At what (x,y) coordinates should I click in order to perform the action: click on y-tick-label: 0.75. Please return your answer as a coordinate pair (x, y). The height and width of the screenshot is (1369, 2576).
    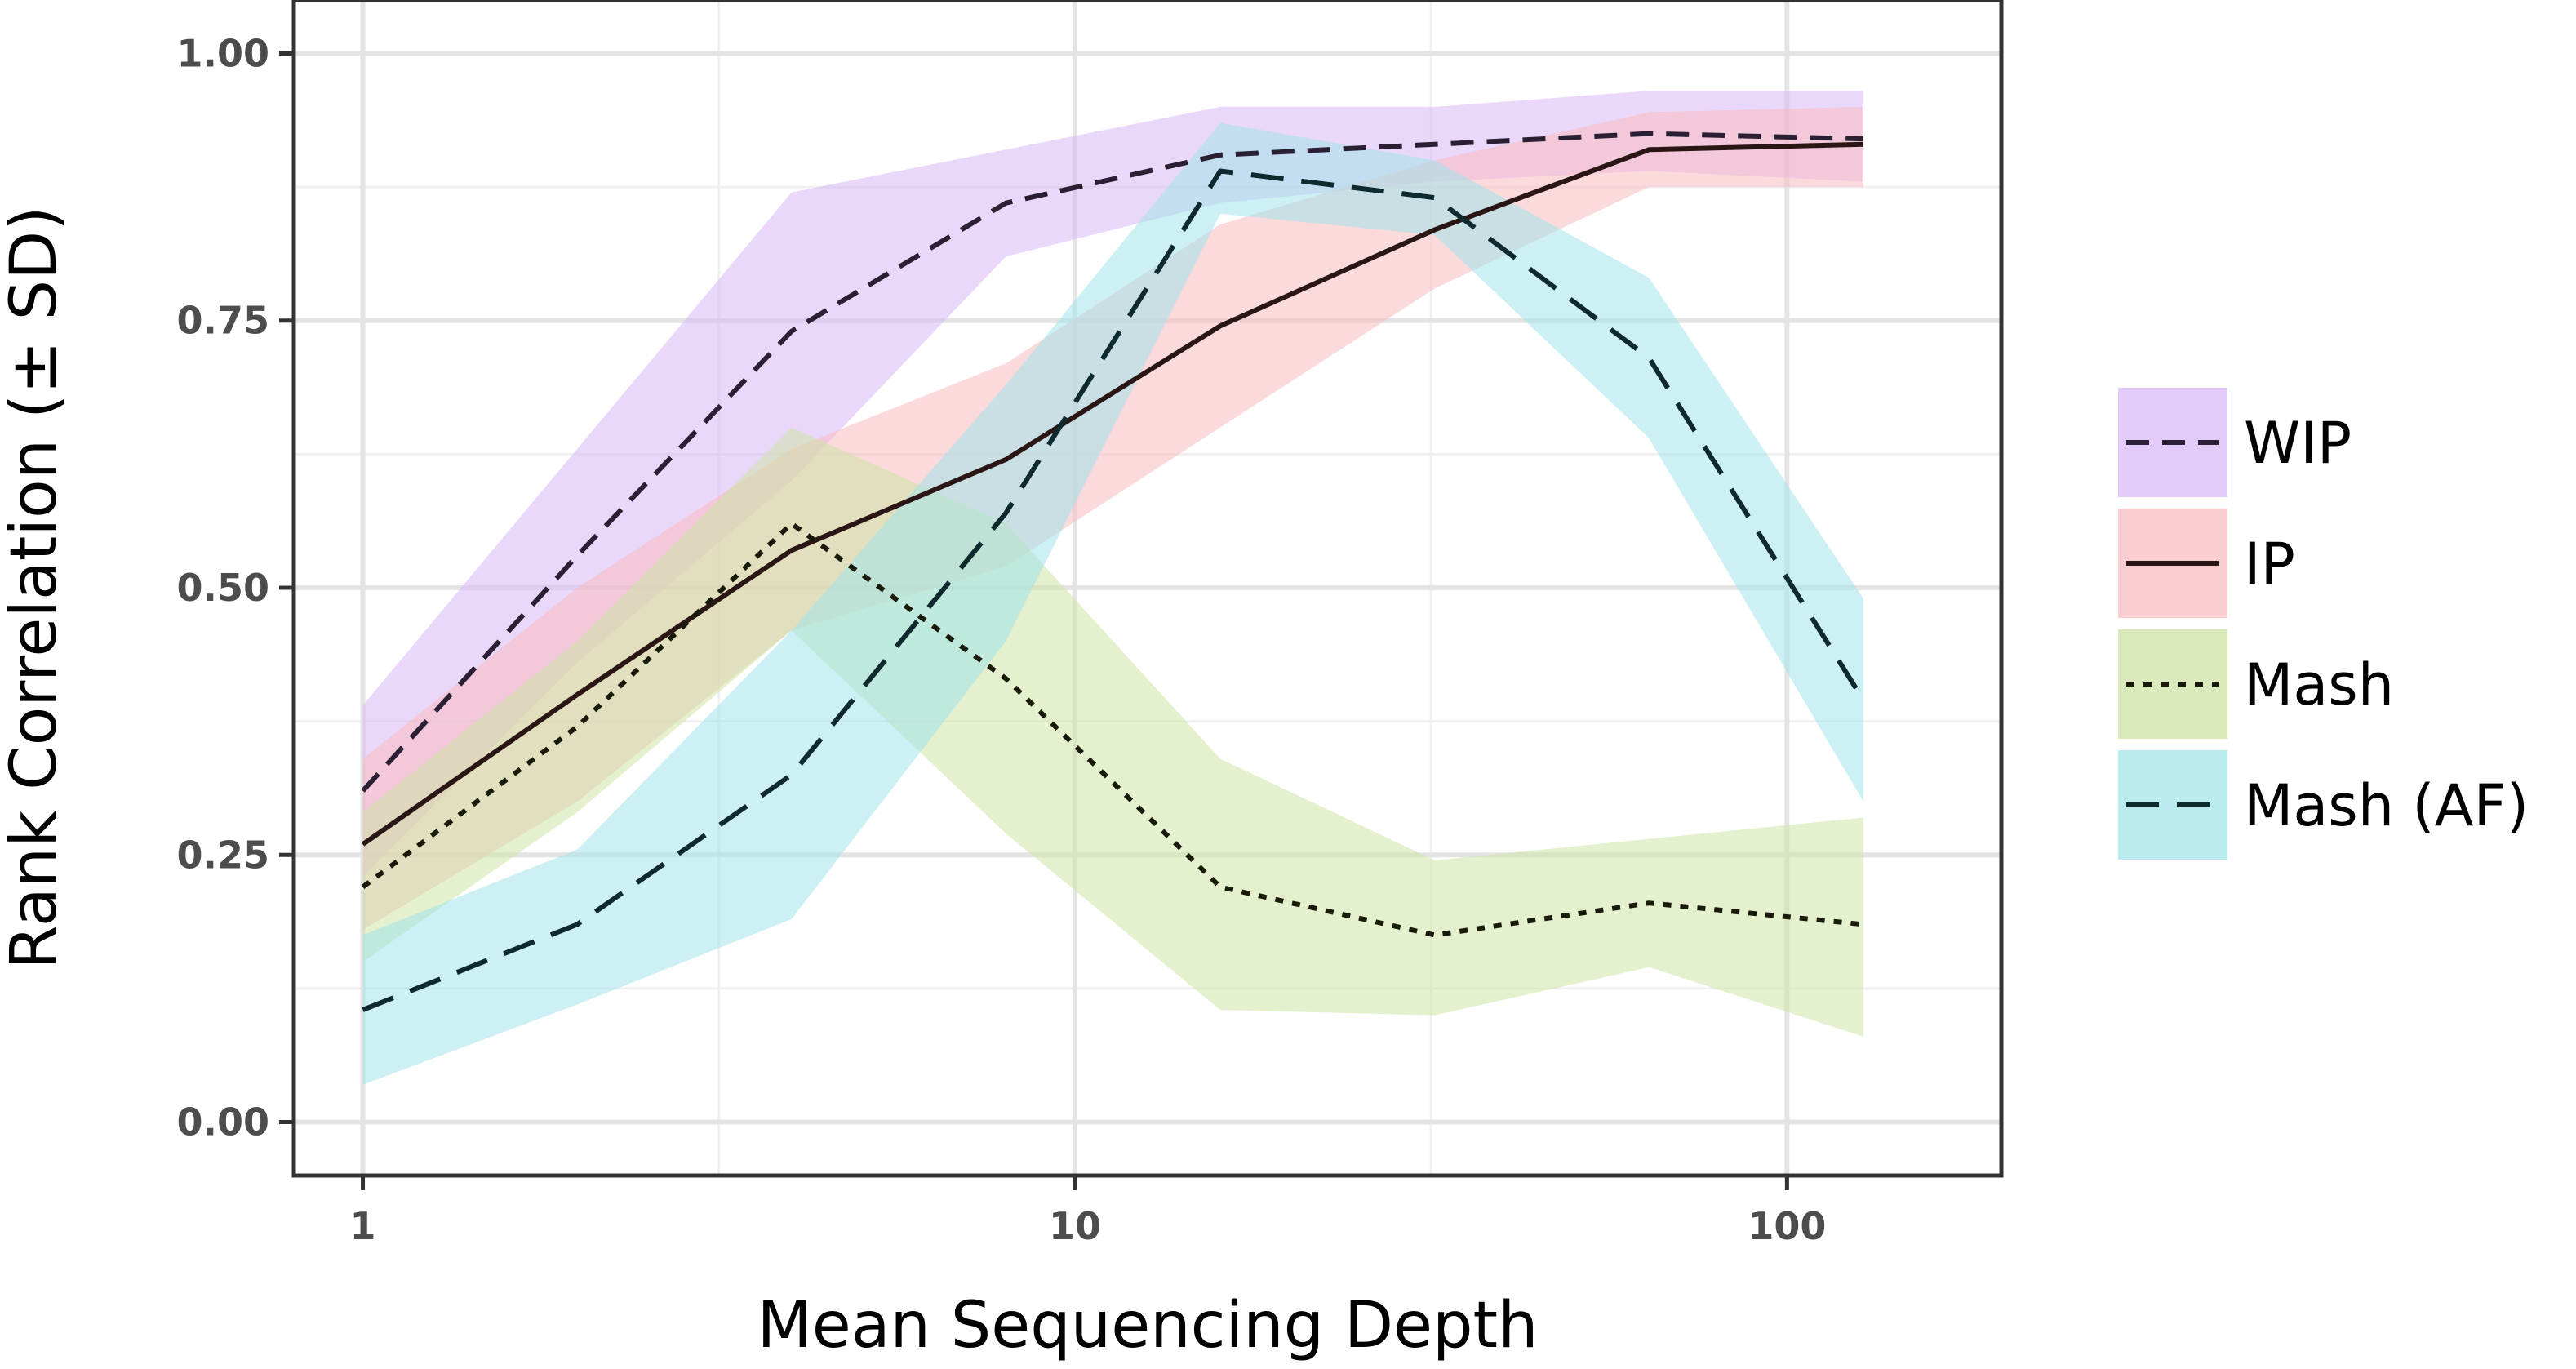
    Looking at the image, I should click on (223, 321).